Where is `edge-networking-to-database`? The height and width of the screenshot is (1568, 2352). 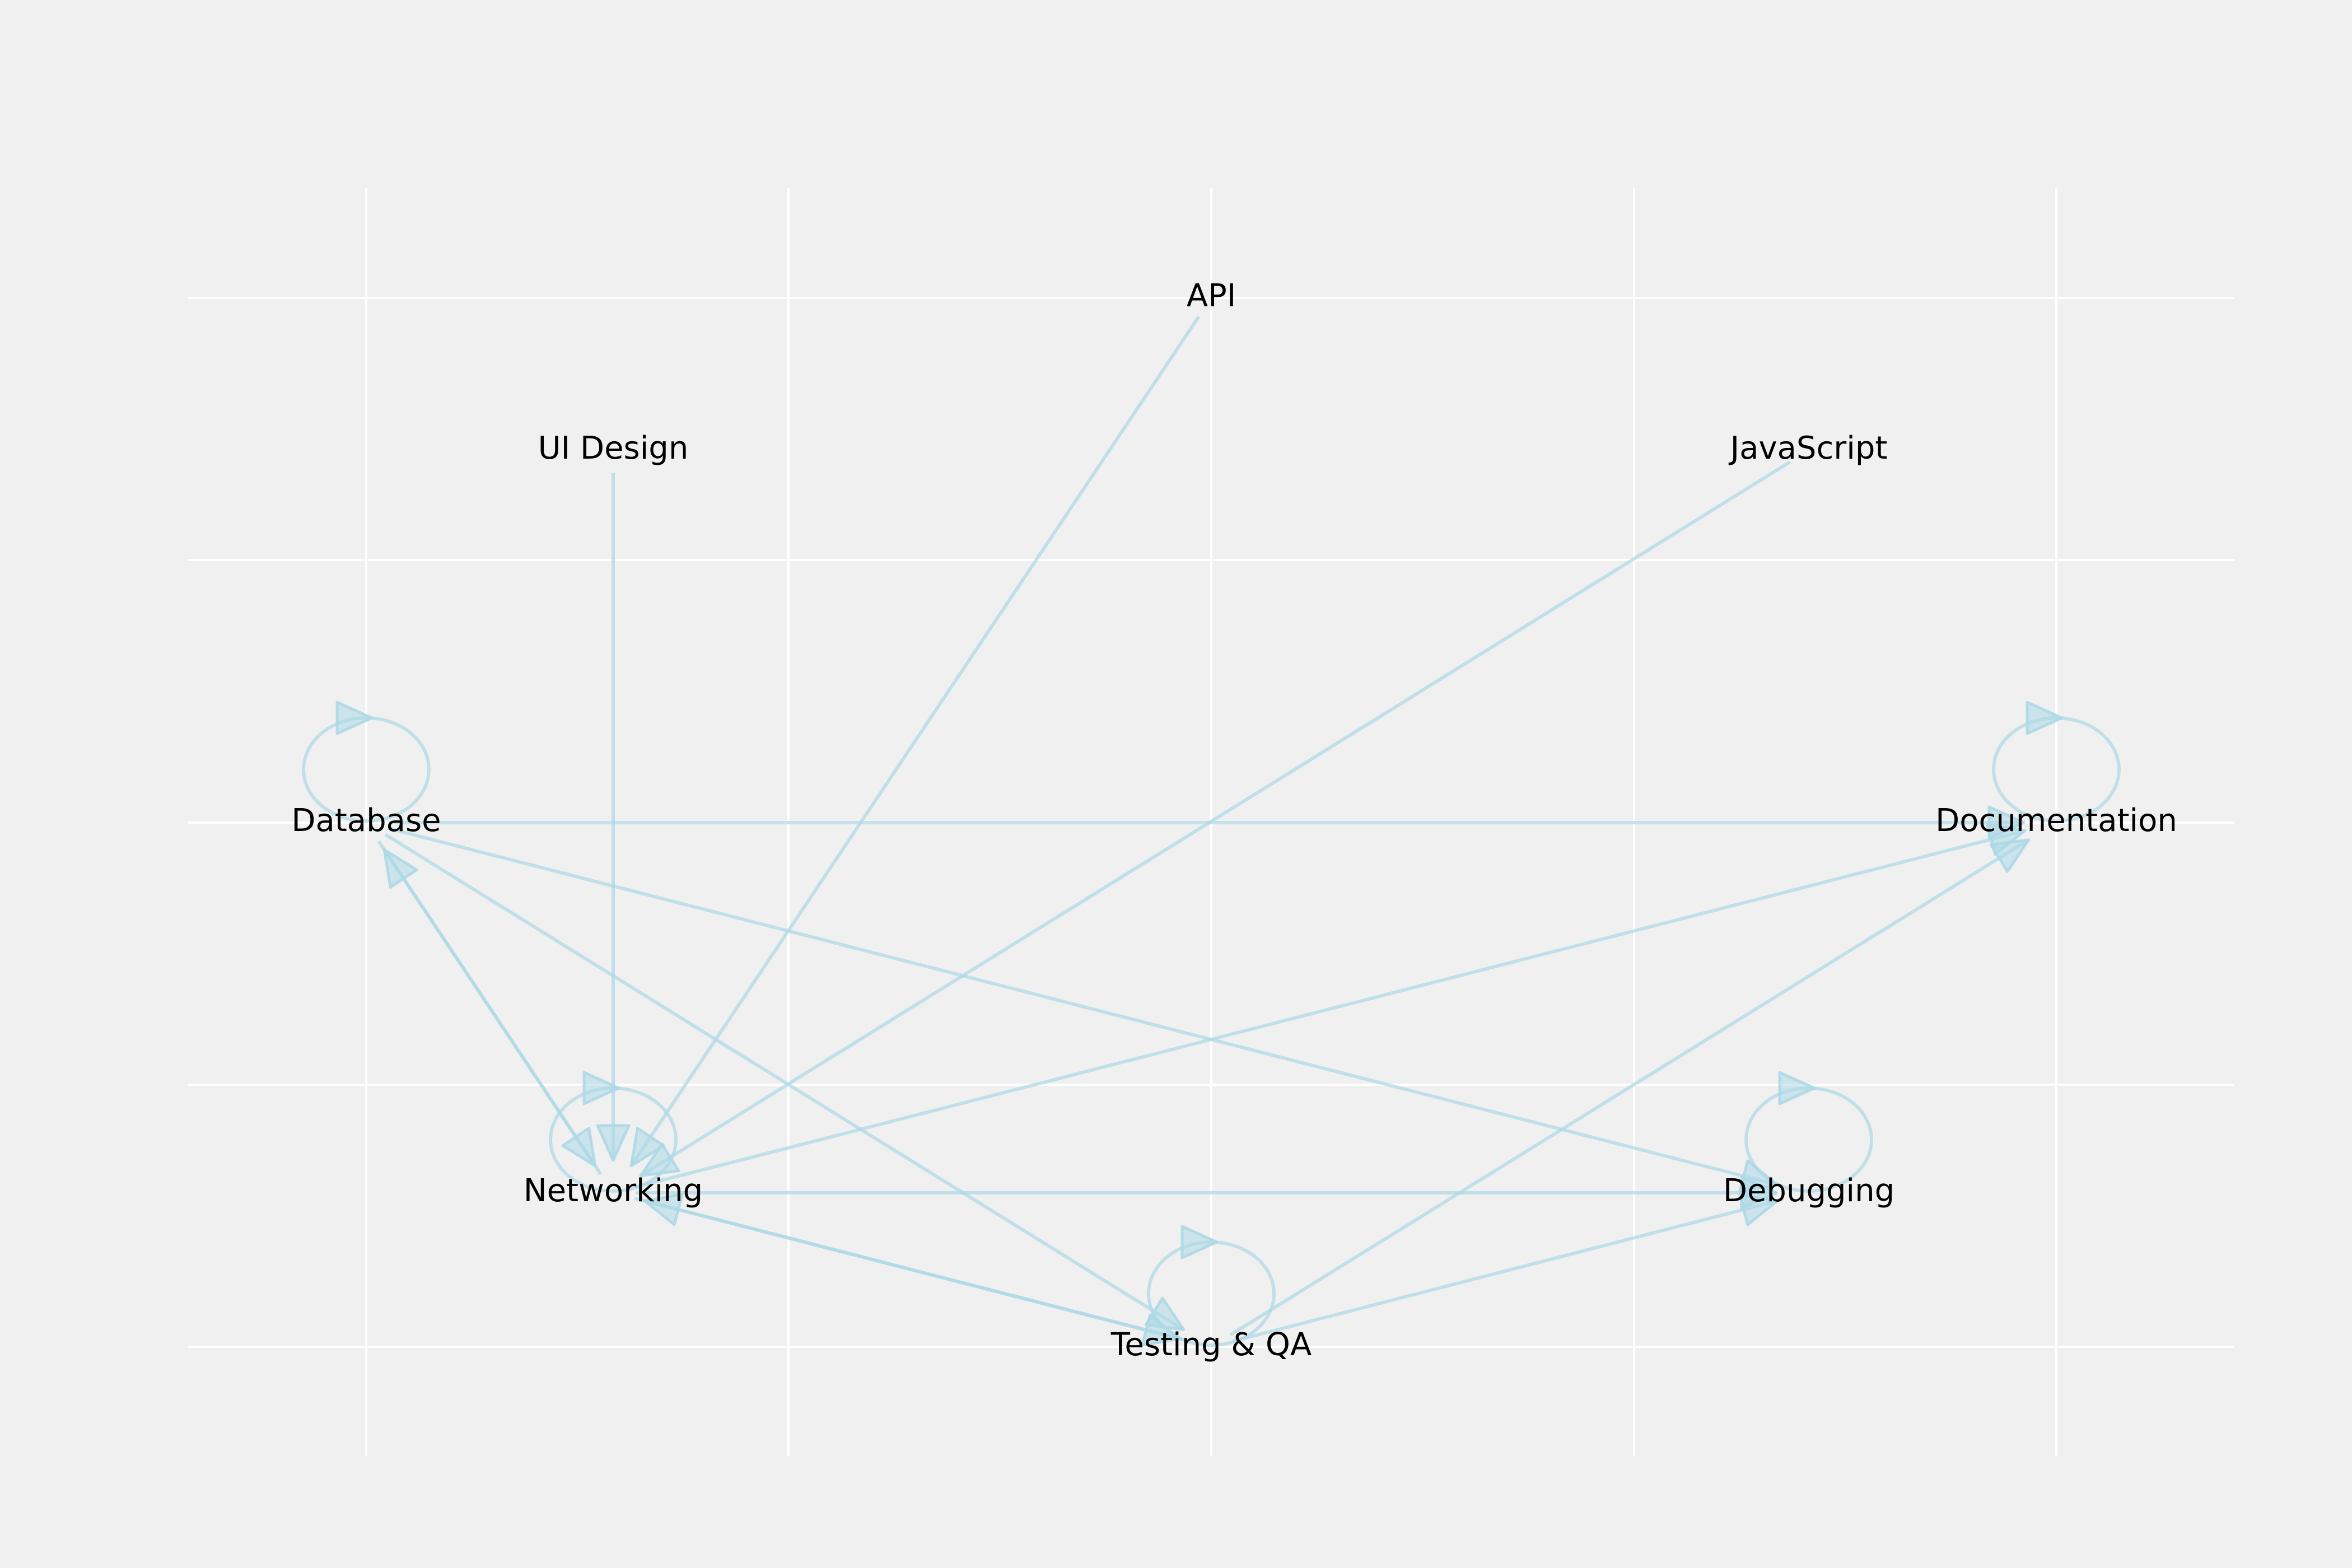 edge-networking-to-database is located at coordinates (493, 1012).